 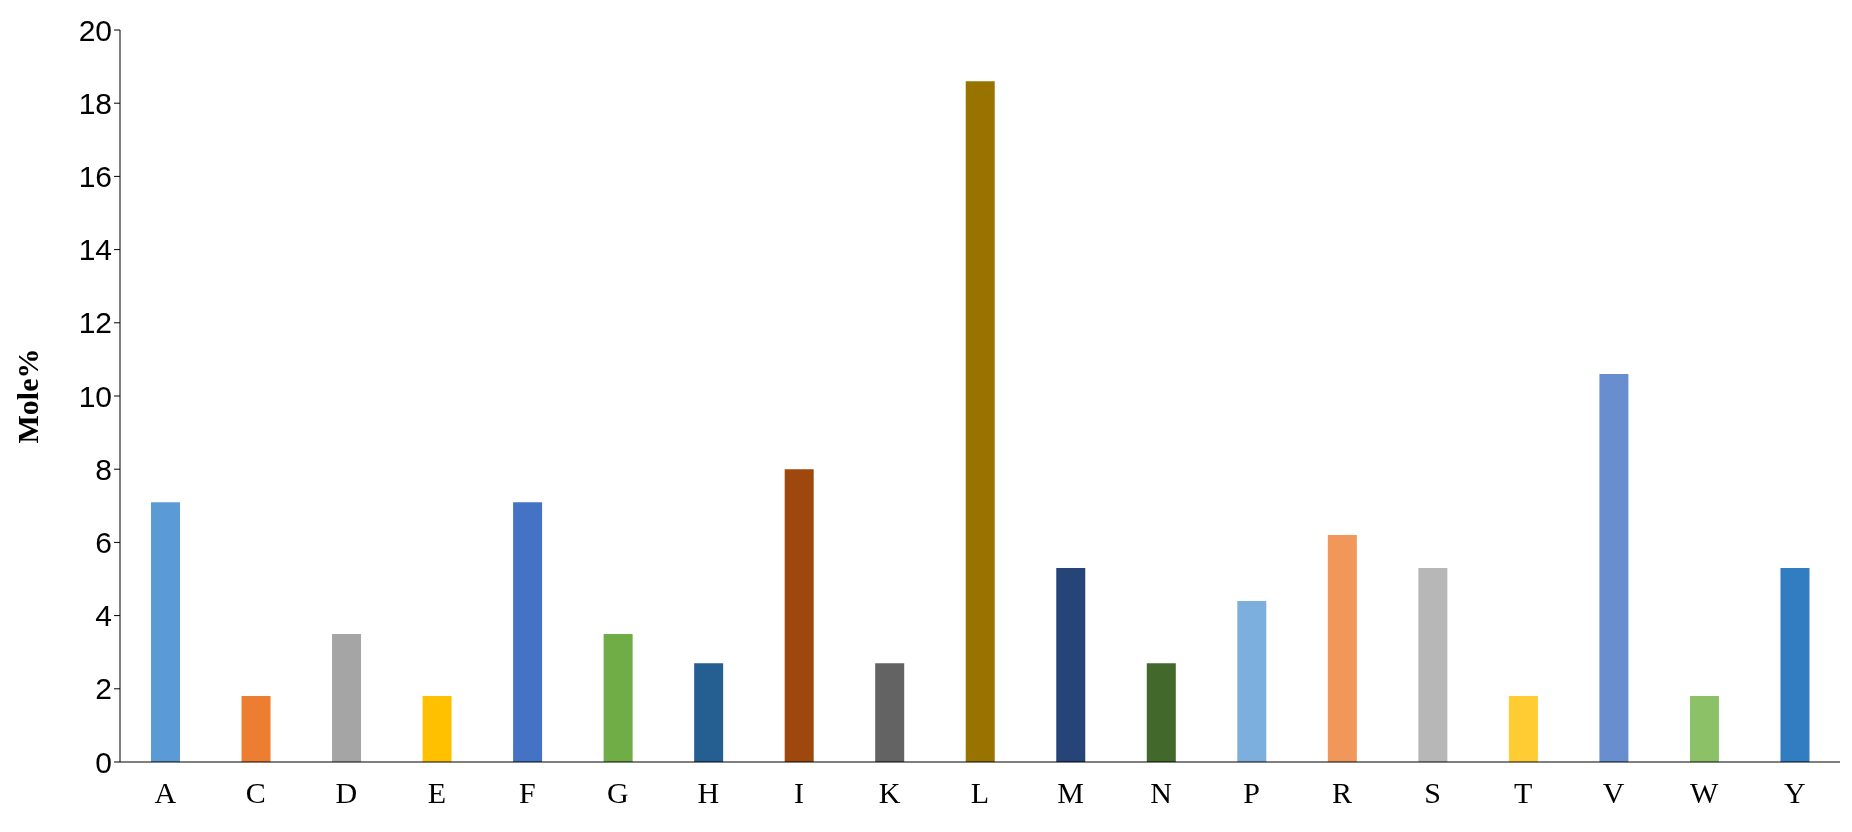 What do you see at coordinates (95, 103) in the screenshot?
I see `y-tick-label: 18` at bounding box center [95, 103].